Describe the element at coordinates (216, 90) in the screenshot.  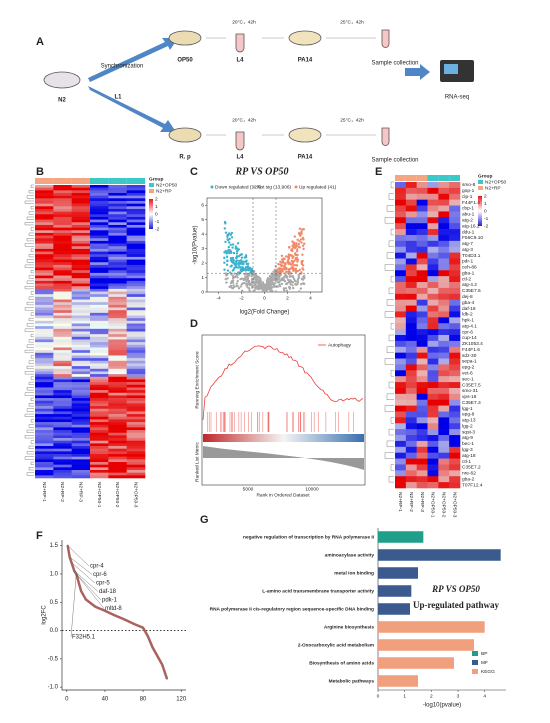
I see `dishes` at that location.